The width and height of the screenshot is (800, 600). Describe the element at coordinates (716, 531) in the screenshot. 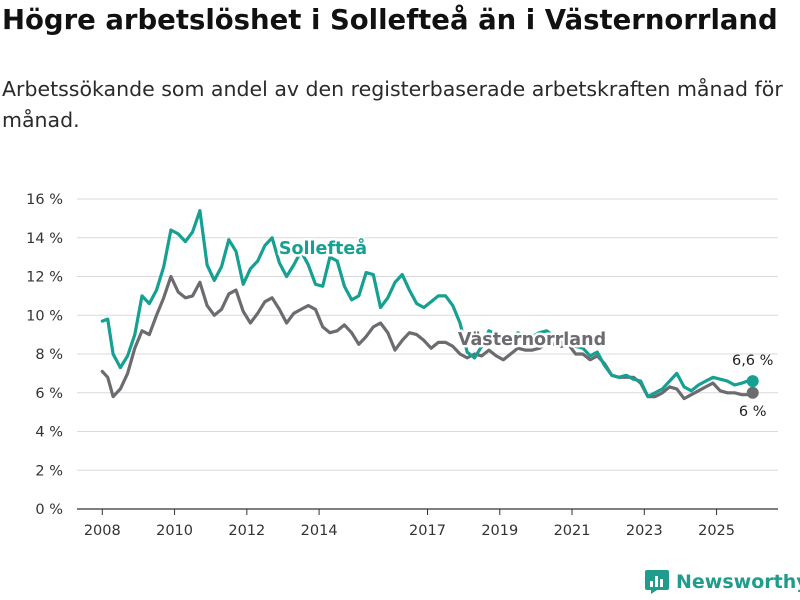

I see `x-tick-label: 2025` at that location.